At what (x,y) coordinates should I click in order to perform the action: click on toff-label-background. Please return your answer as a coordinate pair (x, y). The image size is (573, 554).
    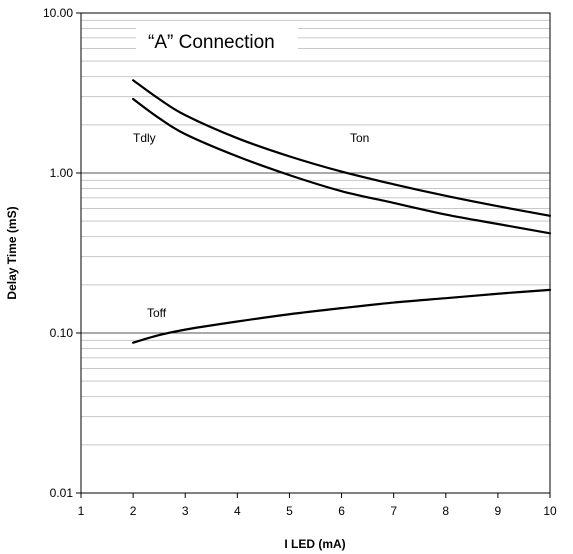
    Looking at the image, I should click on (163, 311).